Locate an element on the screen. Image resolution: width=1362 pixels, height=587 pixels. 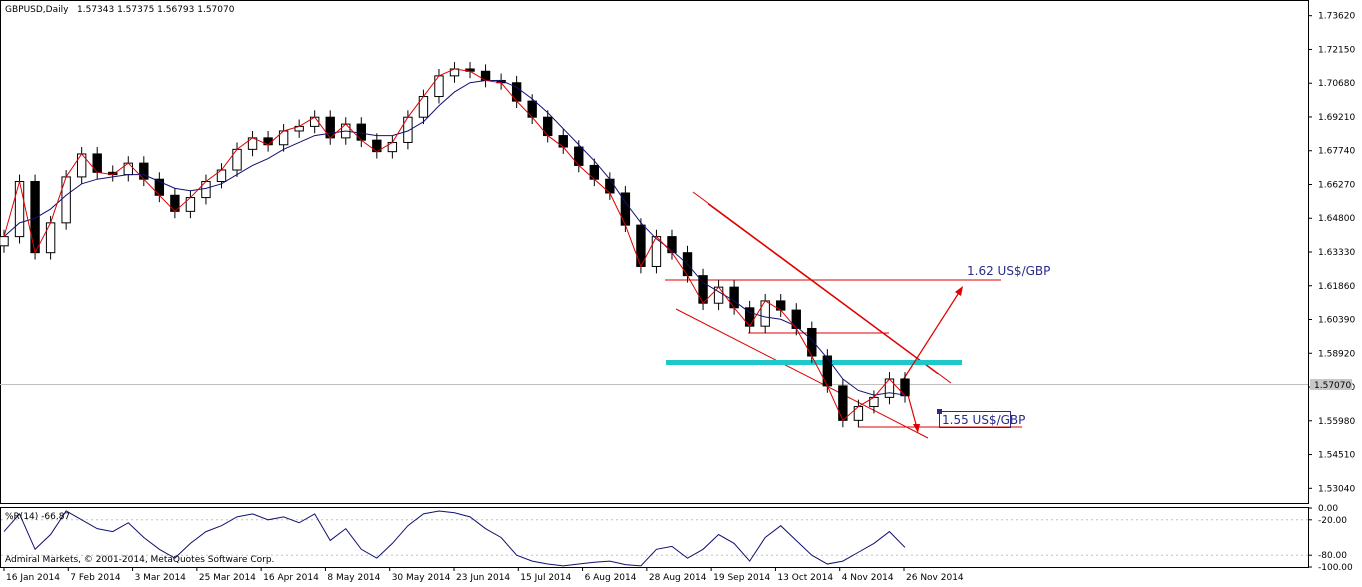
price-tick-label: 1.63330 is located at coordinates (1336, 253).